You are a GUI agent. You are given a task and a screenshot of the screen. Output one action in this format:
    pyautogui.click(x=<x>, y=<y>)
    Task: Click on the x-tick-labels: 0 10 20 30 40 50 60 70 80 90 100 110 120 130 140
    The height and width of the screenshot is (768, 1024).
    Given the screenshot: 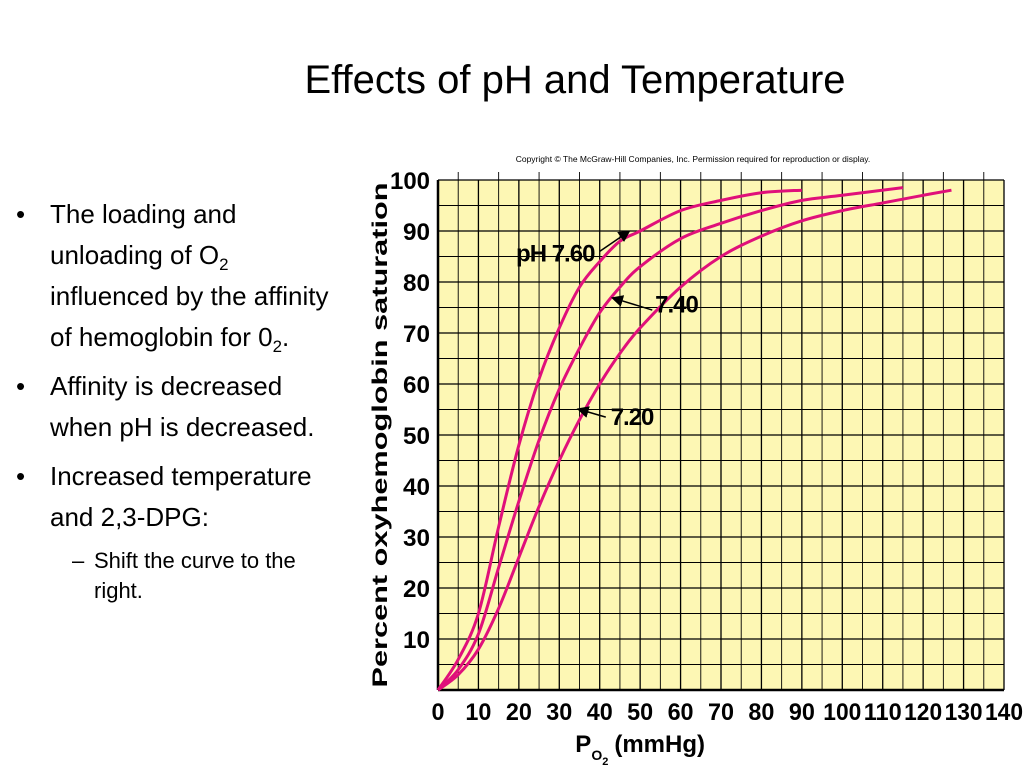 What is the action you would take?
    pyautogui.click(x=728, y=712)
    